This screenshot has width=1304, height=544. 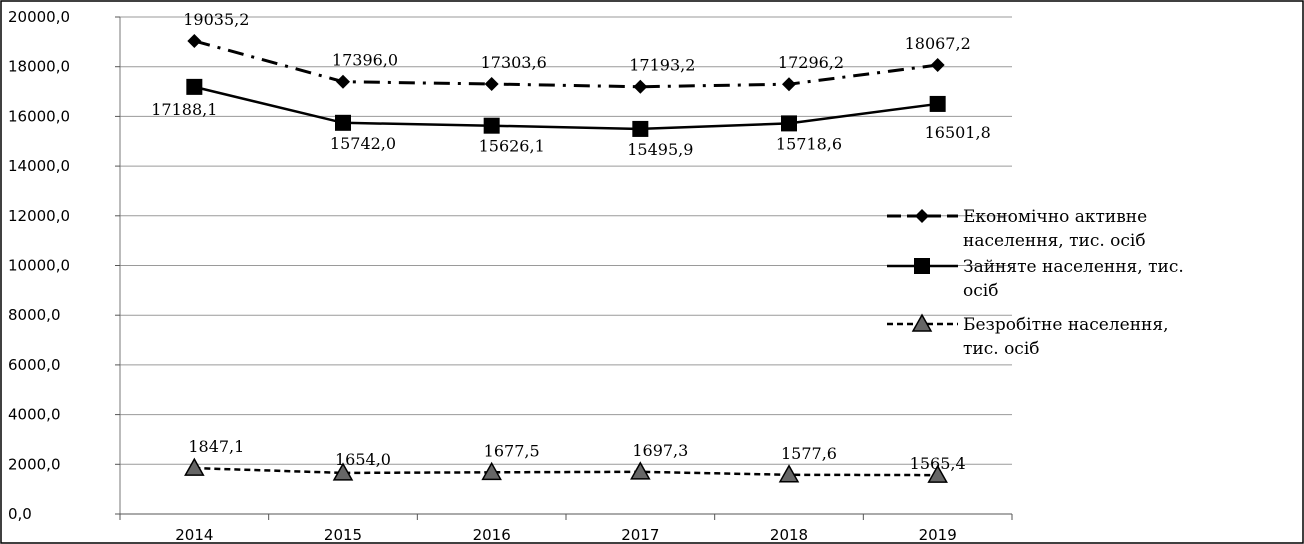 What do you see at coordinates (39, 116) in the screenshot?
I see `y-tick-label: 16000,0` at bounding box center [39, 116].